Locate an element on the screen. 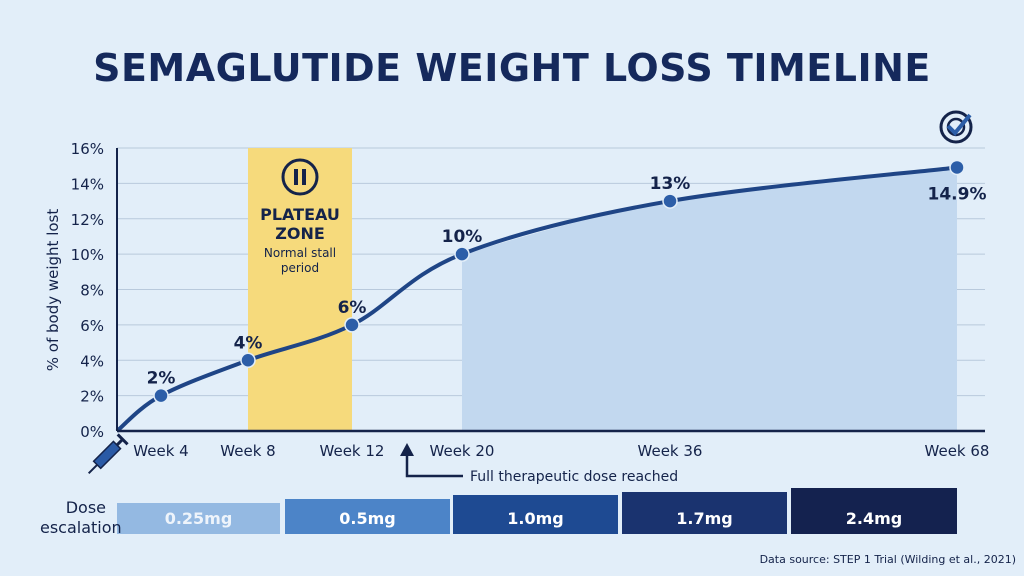 This screenshot has width=1024, height=576. y-tick-label: 14% is located at coordinates (87, 184).